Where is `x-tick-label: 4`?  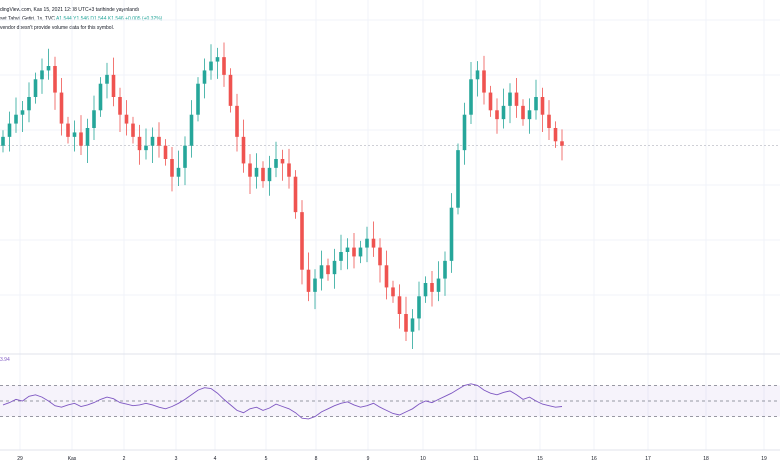 x-tick-label: 4 is located at coordinates (215, 459).